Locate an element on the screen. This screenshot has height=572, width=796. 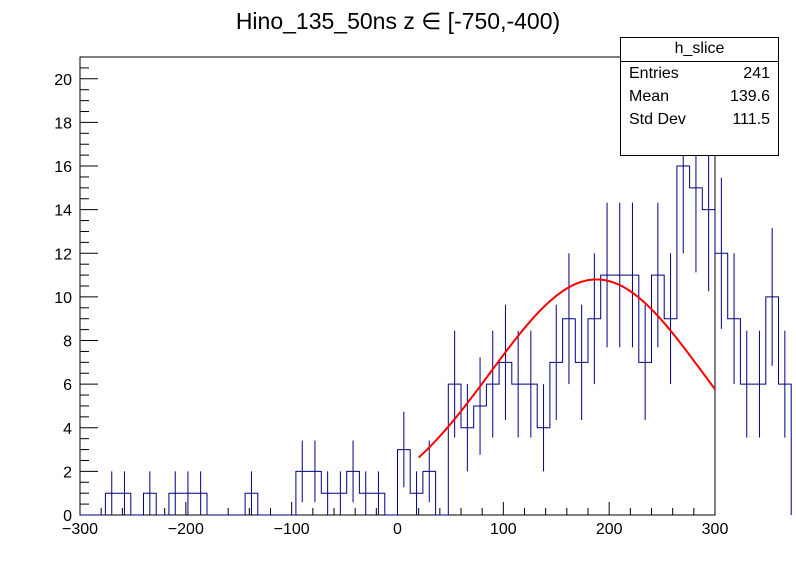
y-tick-label: 20 is located at coordinates (63, 80).